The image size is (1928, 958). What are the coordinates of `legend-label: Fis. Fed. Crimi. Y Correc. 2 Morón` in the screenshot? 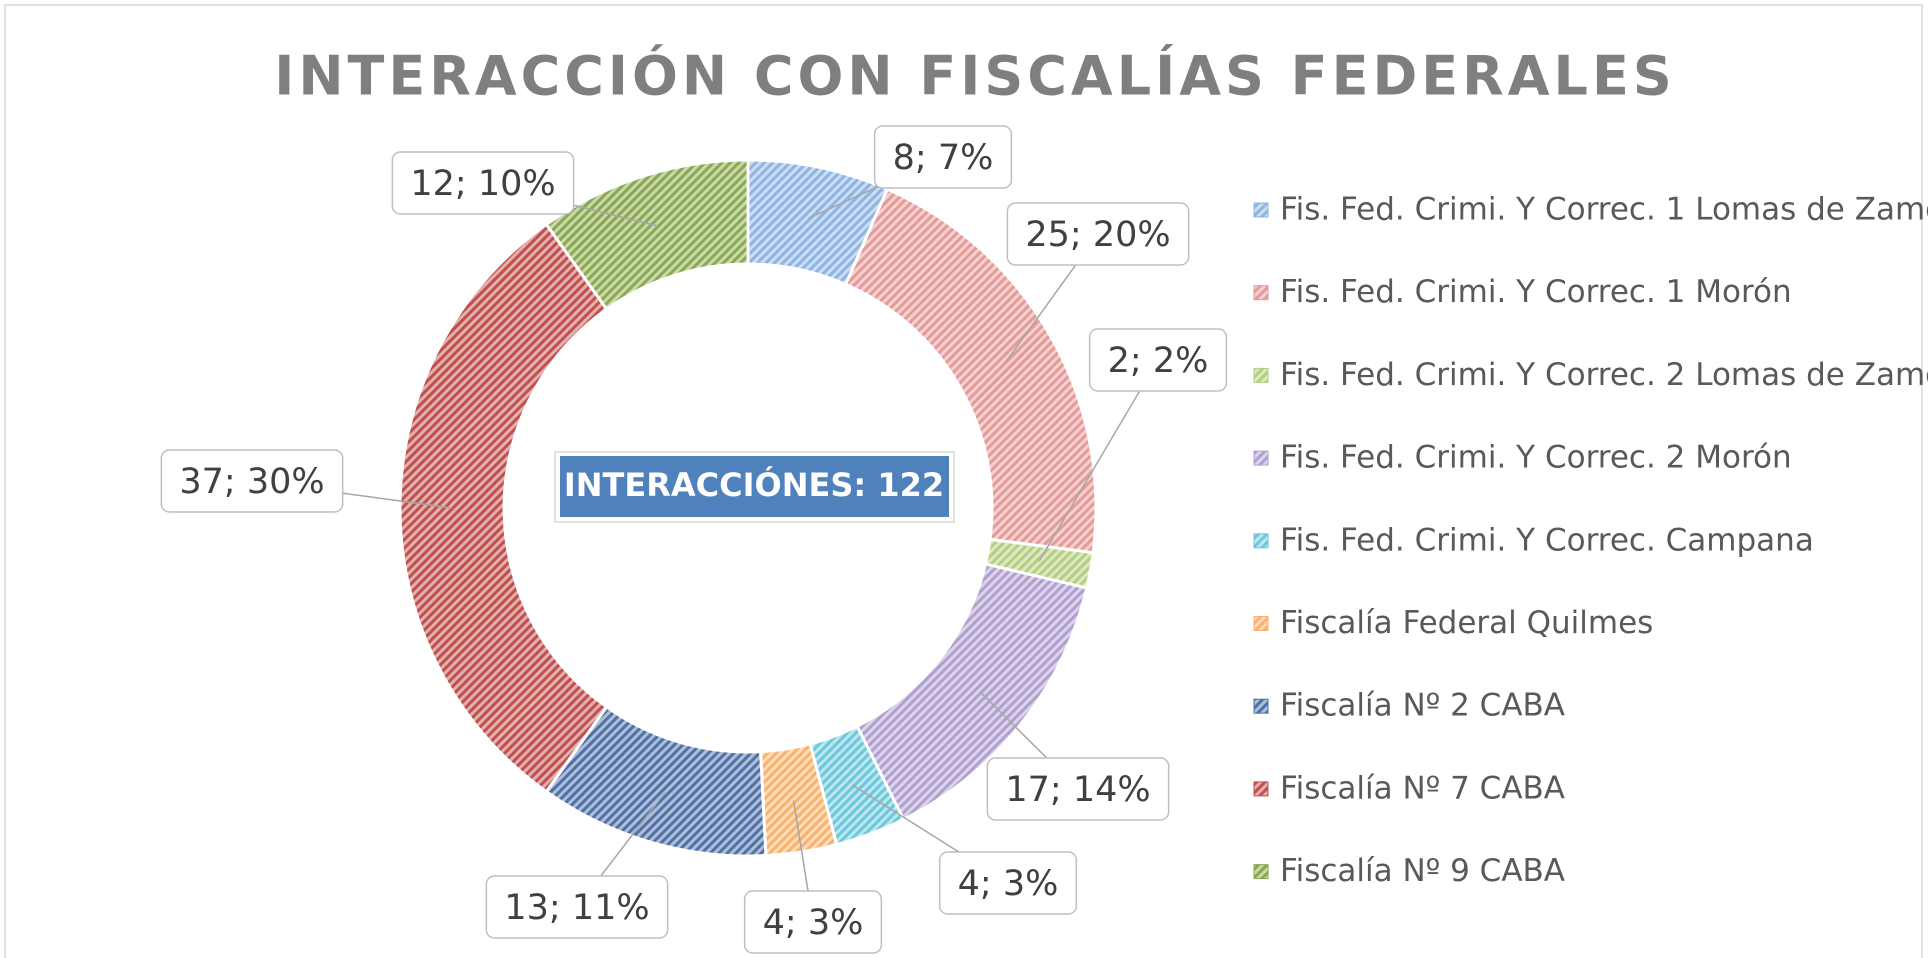 It's located at (1536, 458).